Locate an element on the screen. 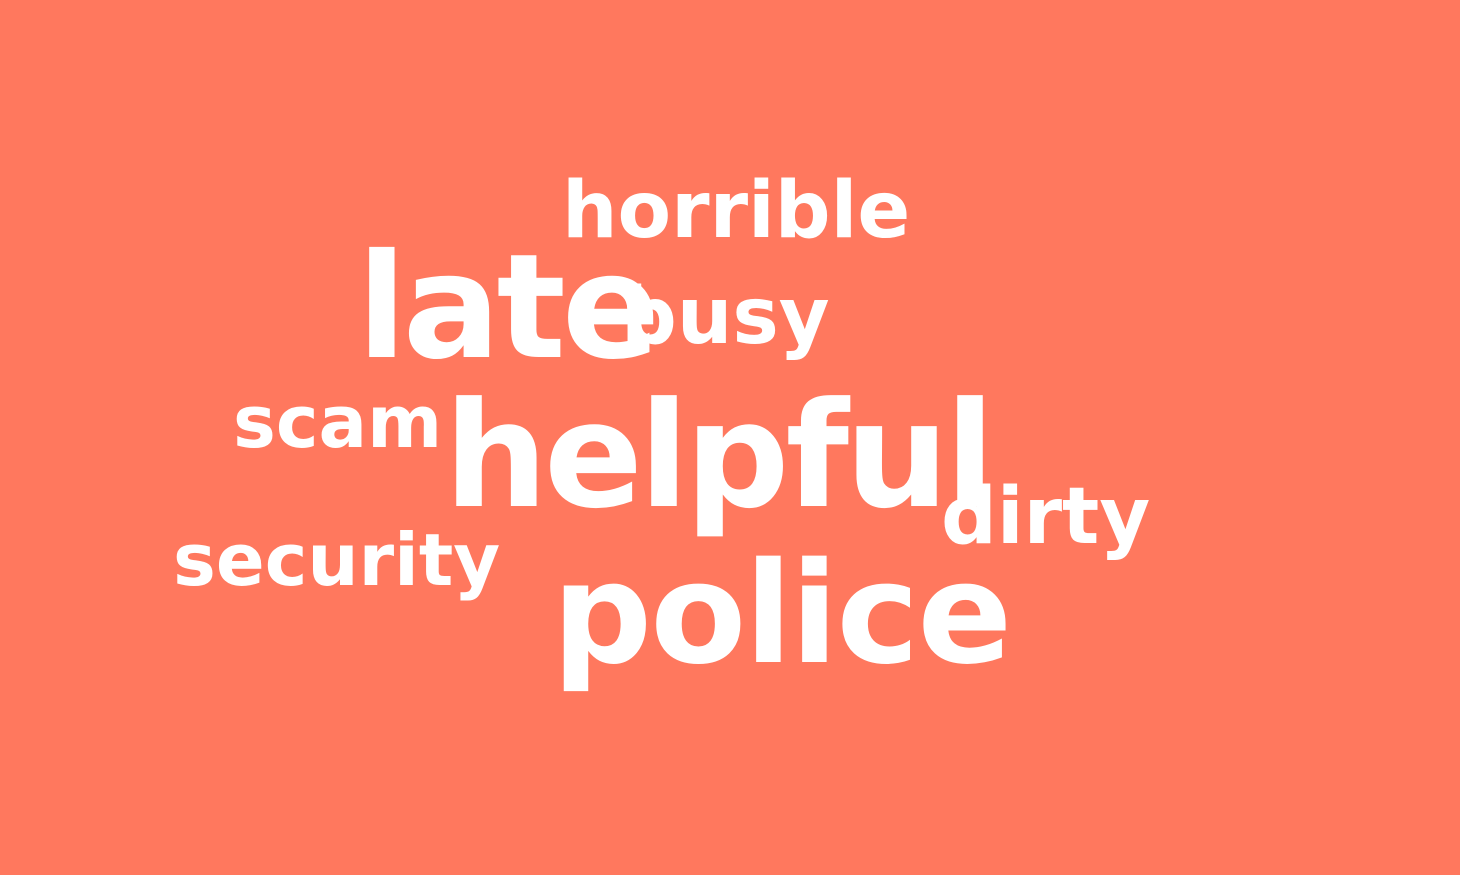 Image resolution: width=1460 pixels, height=875 pixels. word-horrible: horrible is located at coordinates (736, 211).